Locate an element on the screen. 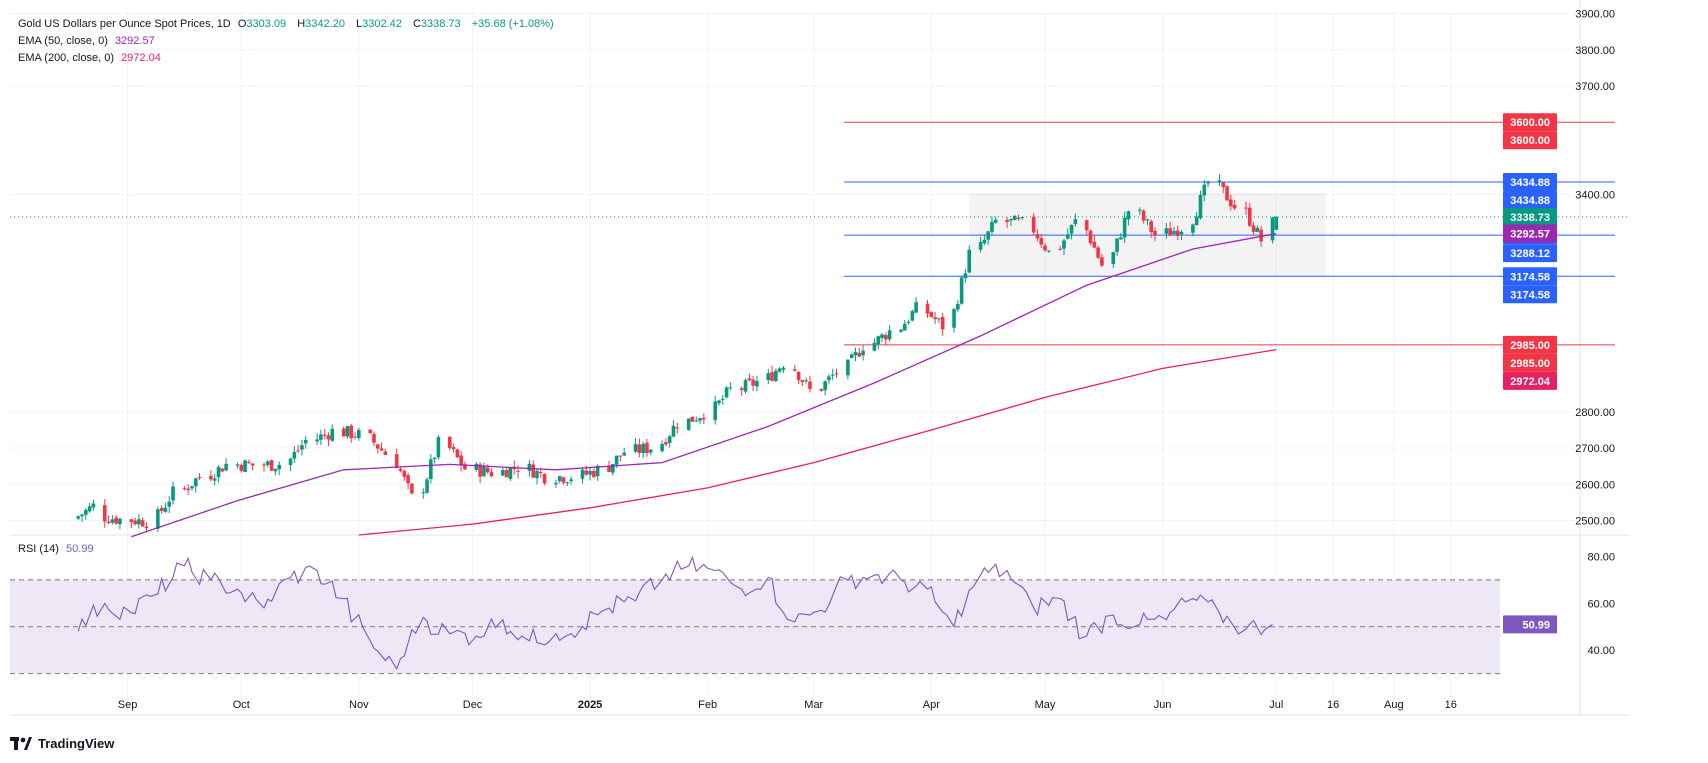  rsi-last-badge: 50.99 is located at coordinates (1536, 625).